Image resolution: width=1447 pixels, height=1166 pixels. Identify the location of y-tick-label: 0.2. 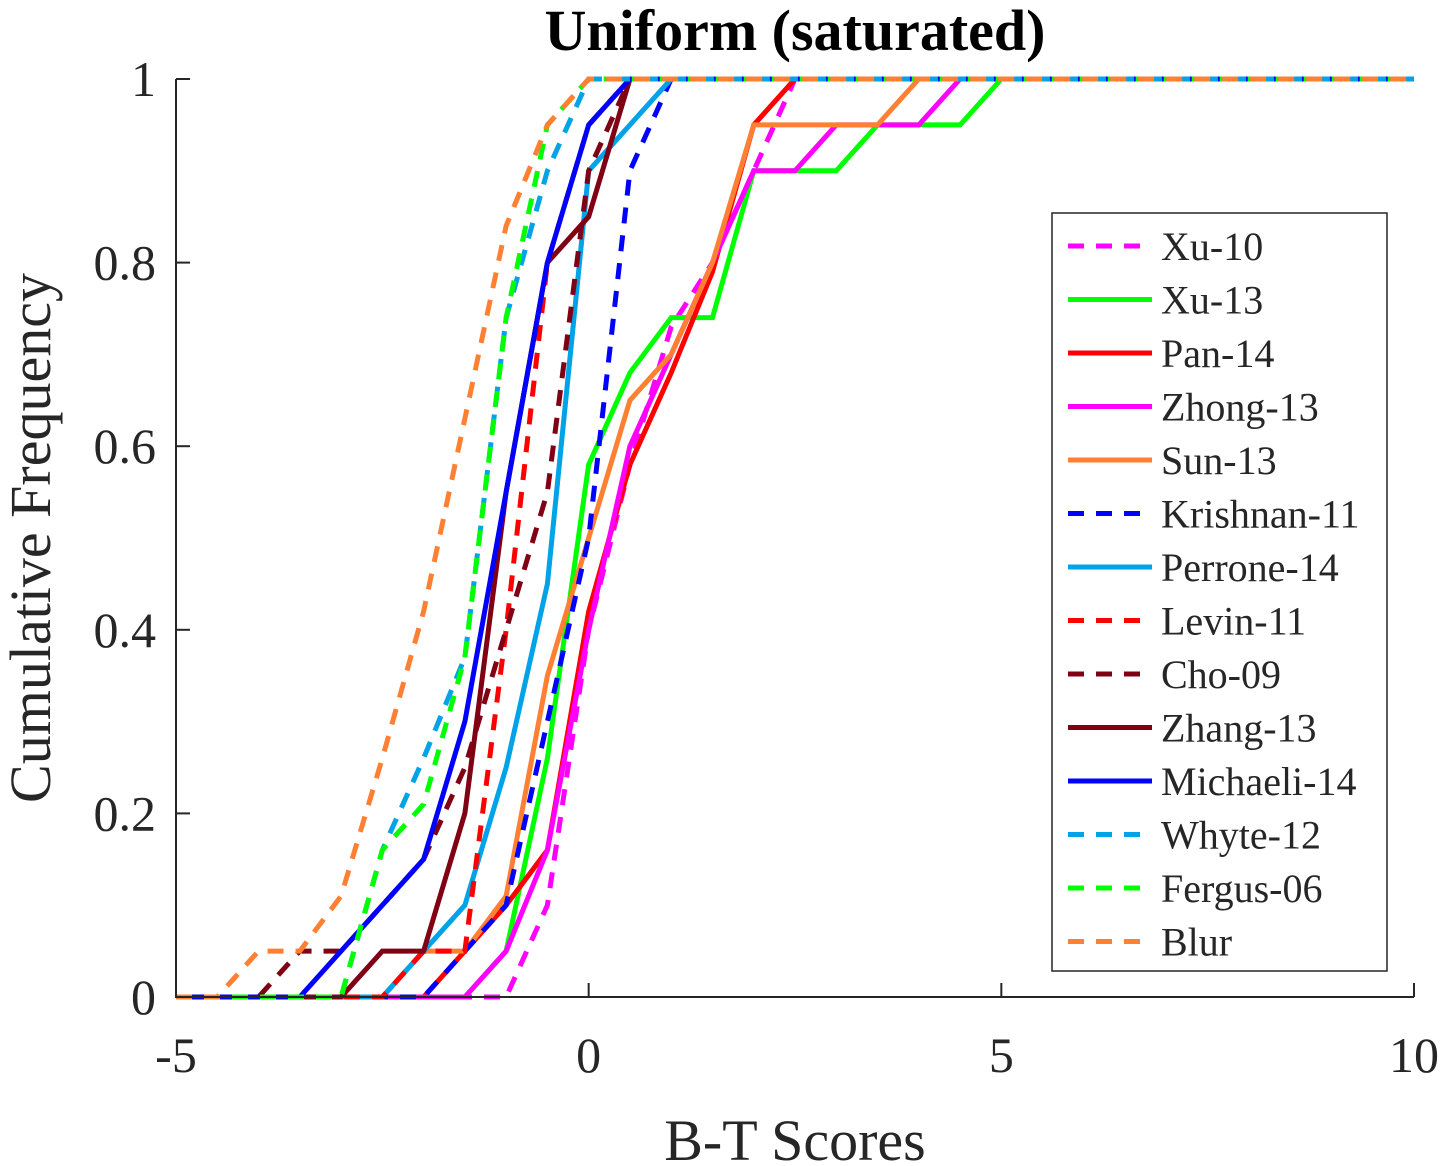
(125, 813).